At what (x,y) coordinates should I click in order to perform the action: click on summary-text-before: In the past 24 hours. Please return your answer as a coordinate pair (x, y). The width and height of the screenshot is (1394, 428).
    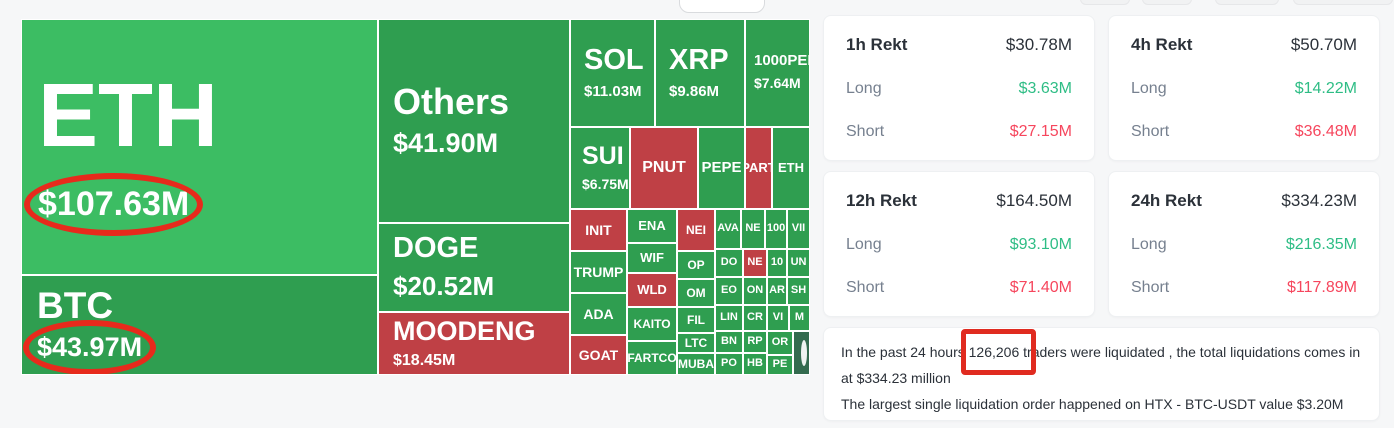
    Looking at the image, I should click on (905, 352).